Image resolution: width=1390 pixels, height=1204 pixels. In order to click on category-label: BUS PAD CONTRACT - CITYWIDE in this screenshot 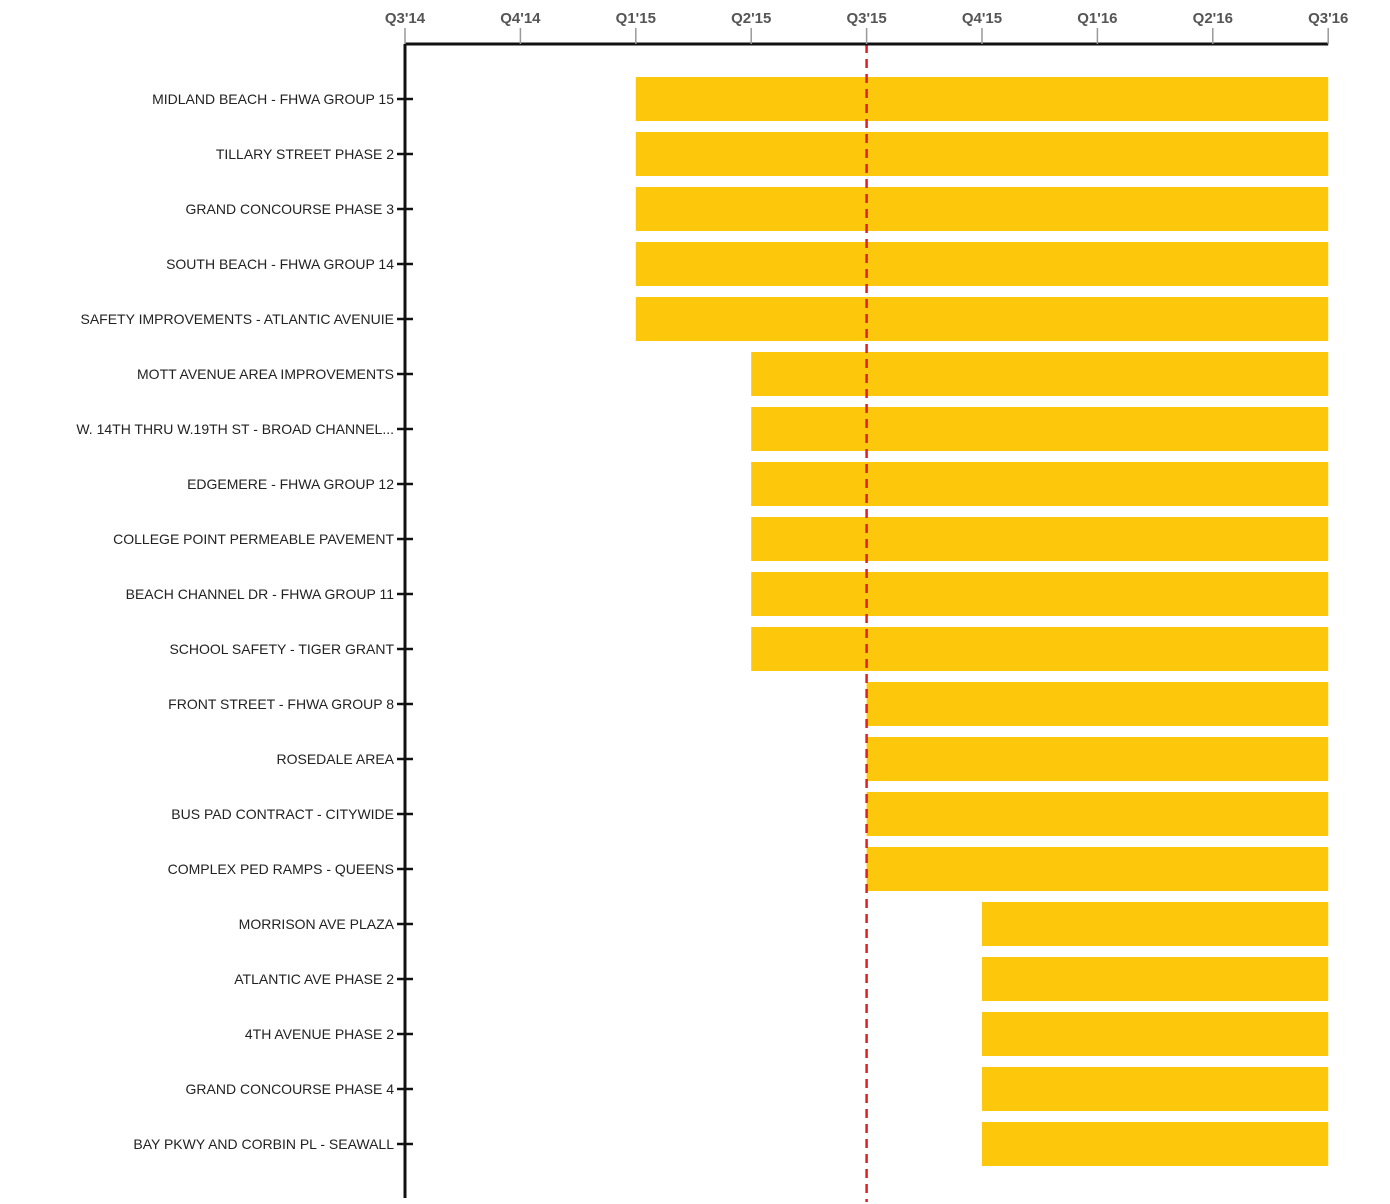, I will do `click(282, 814)`.